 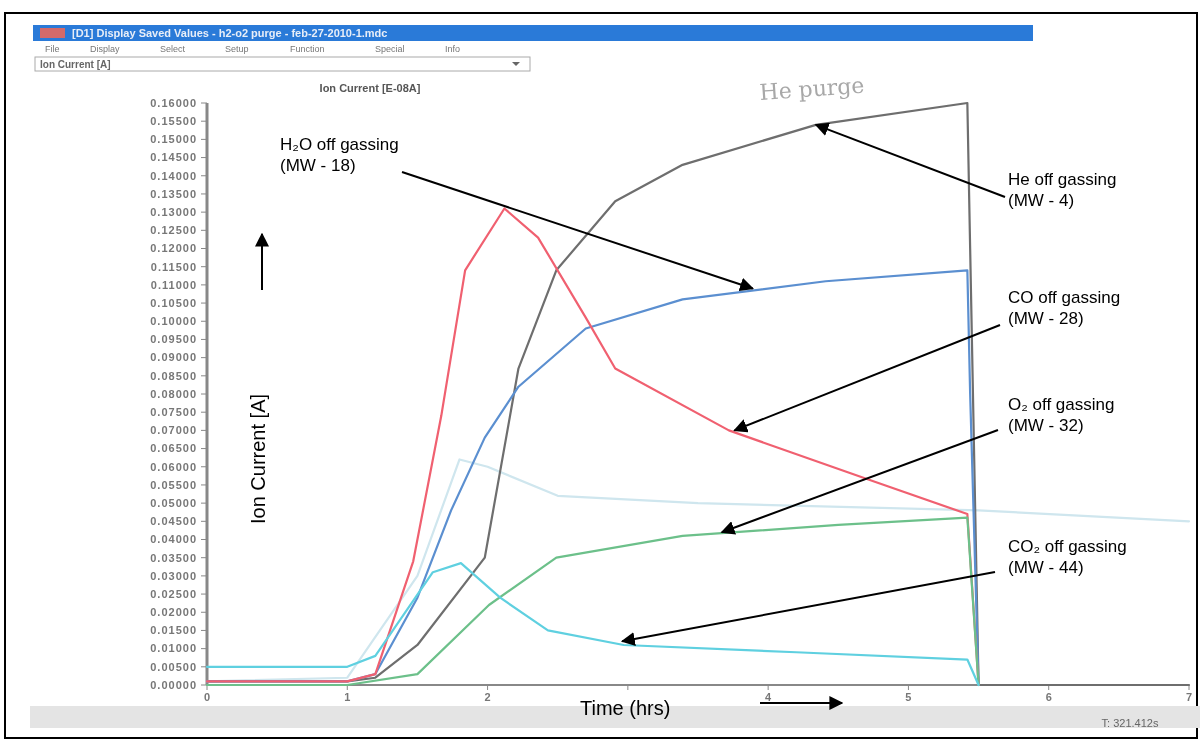 I want to click on x-tick-label: 4, so click(x=769, y=697).